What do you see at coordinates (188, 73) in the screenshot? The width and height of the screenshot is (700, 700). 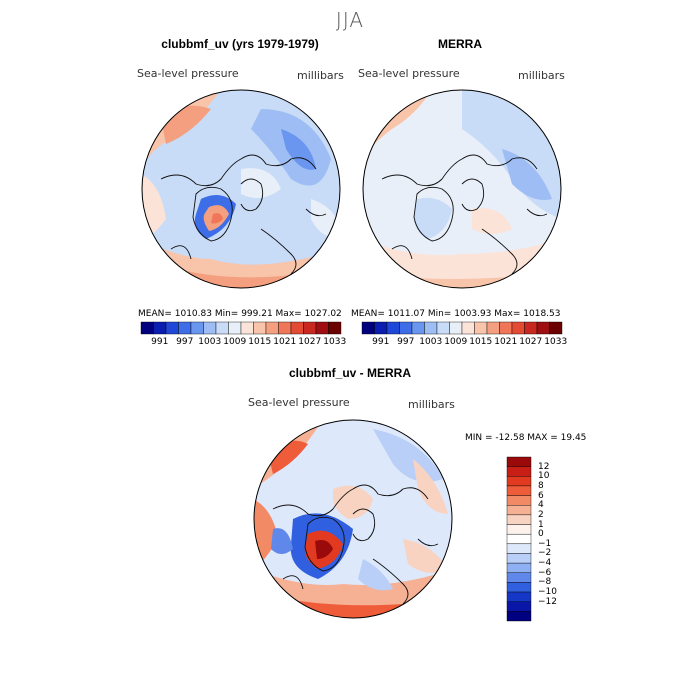 I see `model-variable-label: Sea-level pressure` at bounding box center [188, 73].